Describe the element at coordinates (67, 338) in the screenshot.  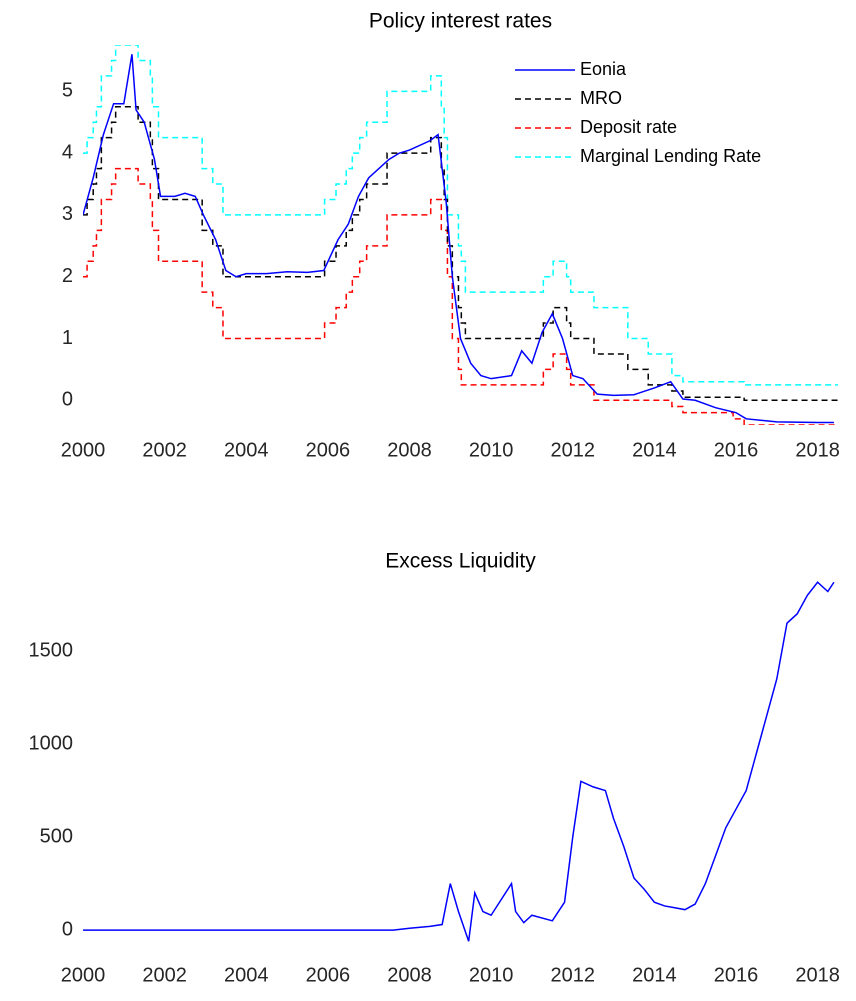
I see `y-tick-label: 1` at that location.